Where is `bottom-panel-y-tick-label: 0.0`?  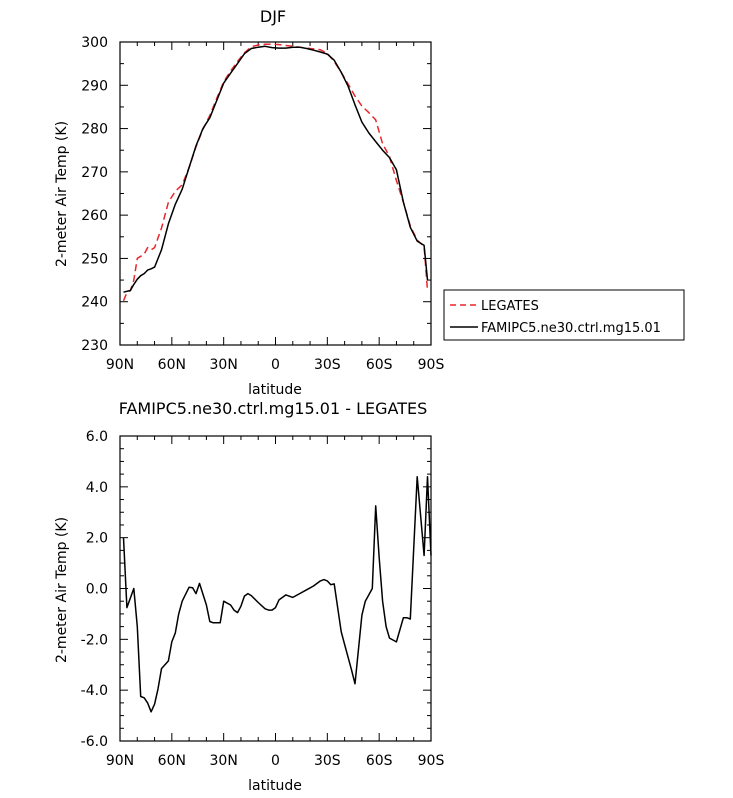
bottom-panel-y-tick-label: 0.0 is located at coordinates (97, 590).